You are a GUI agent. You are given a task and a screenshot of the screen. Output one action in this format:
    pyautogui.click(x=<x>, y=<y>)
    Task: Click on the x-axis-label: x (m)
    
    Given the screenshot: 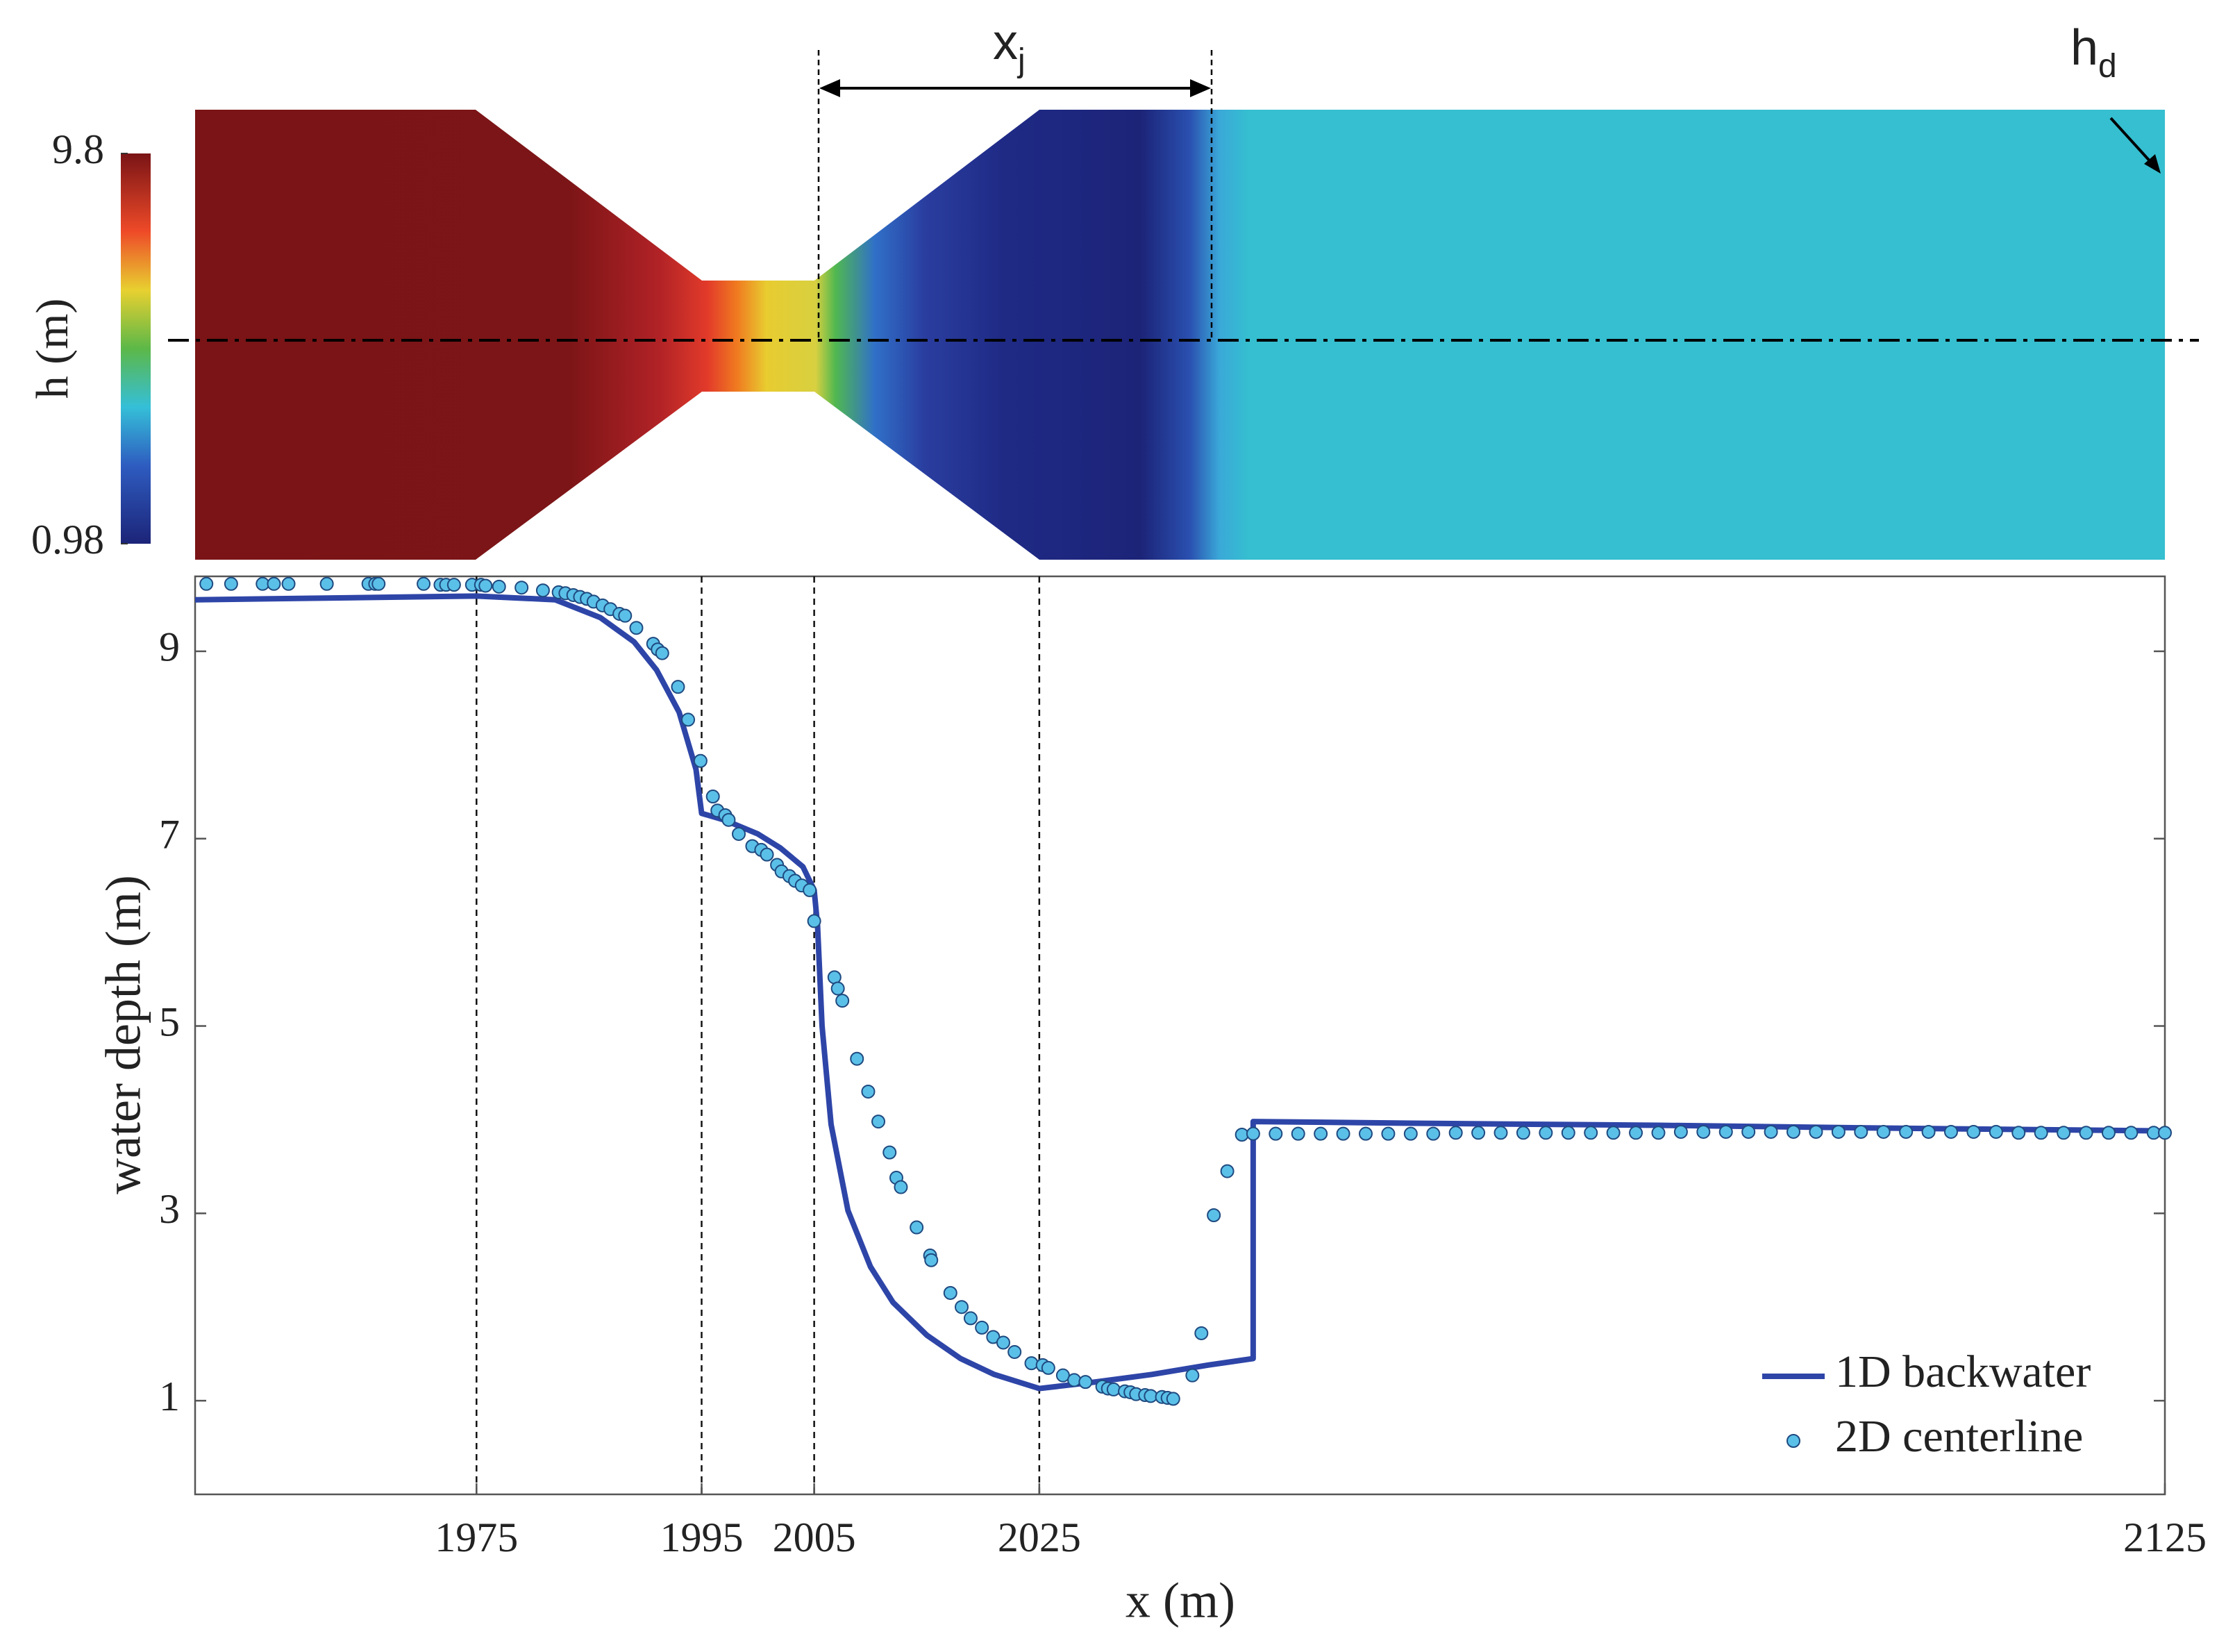 What is the action you would take?
    pyautogui.click(x=1180, y=1600)
    